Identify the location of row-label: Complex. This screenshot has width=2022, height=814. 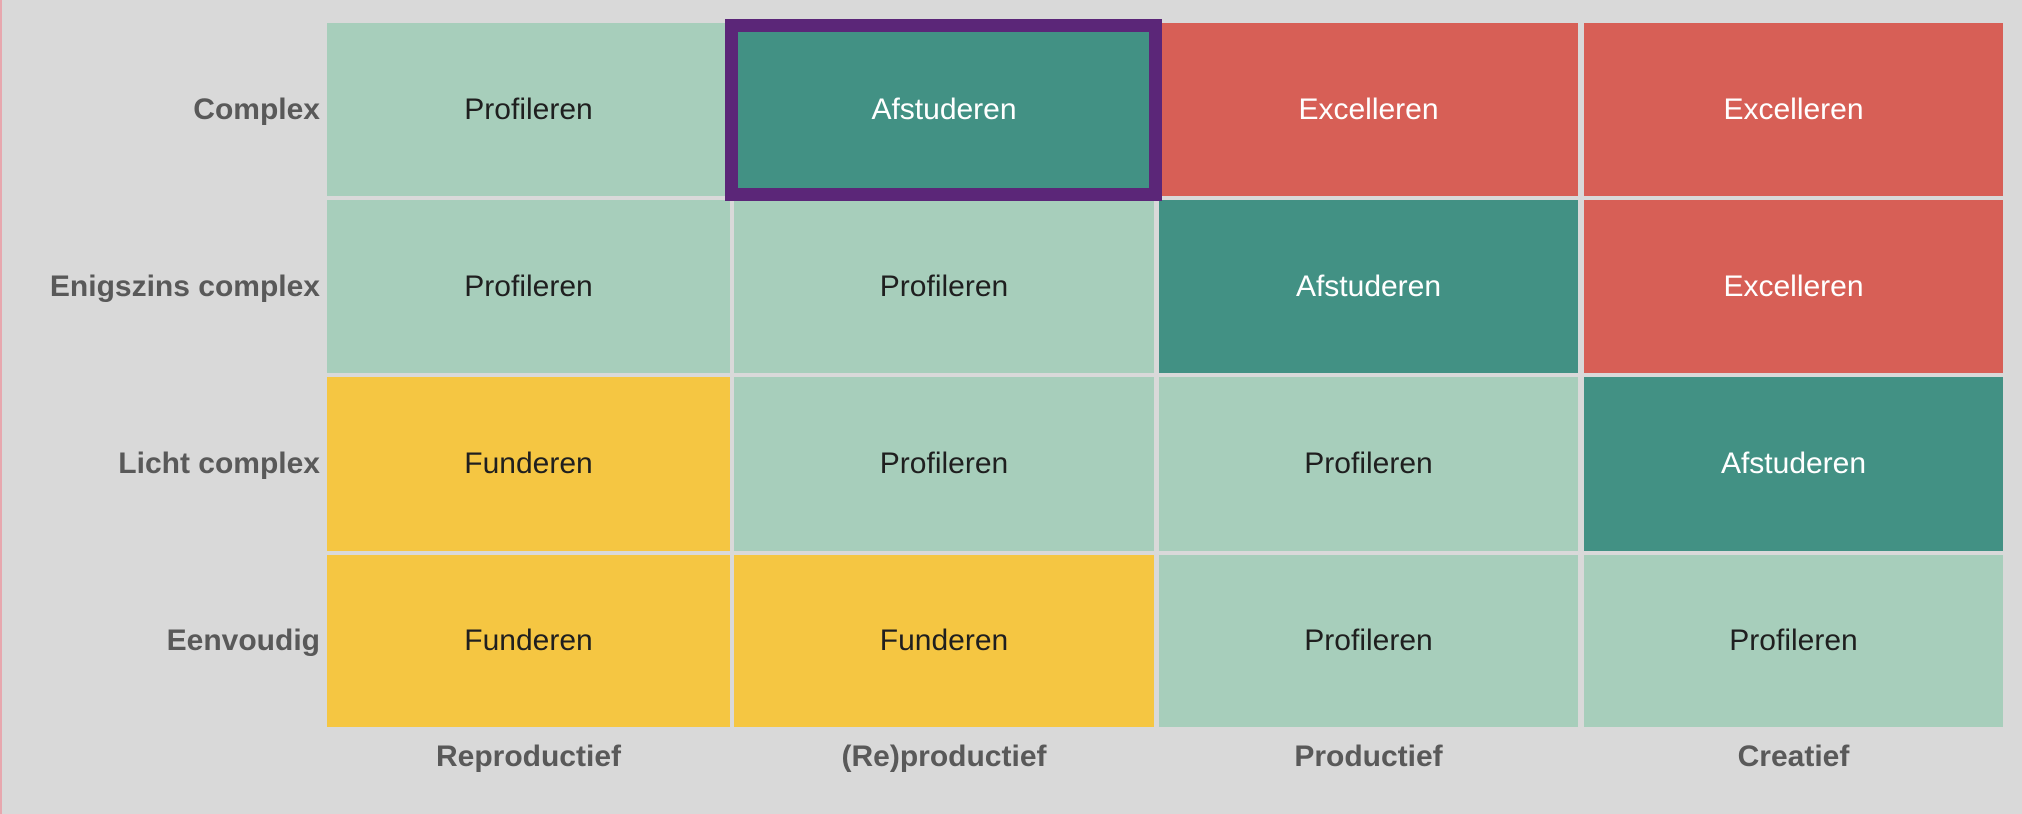
(256, 109).